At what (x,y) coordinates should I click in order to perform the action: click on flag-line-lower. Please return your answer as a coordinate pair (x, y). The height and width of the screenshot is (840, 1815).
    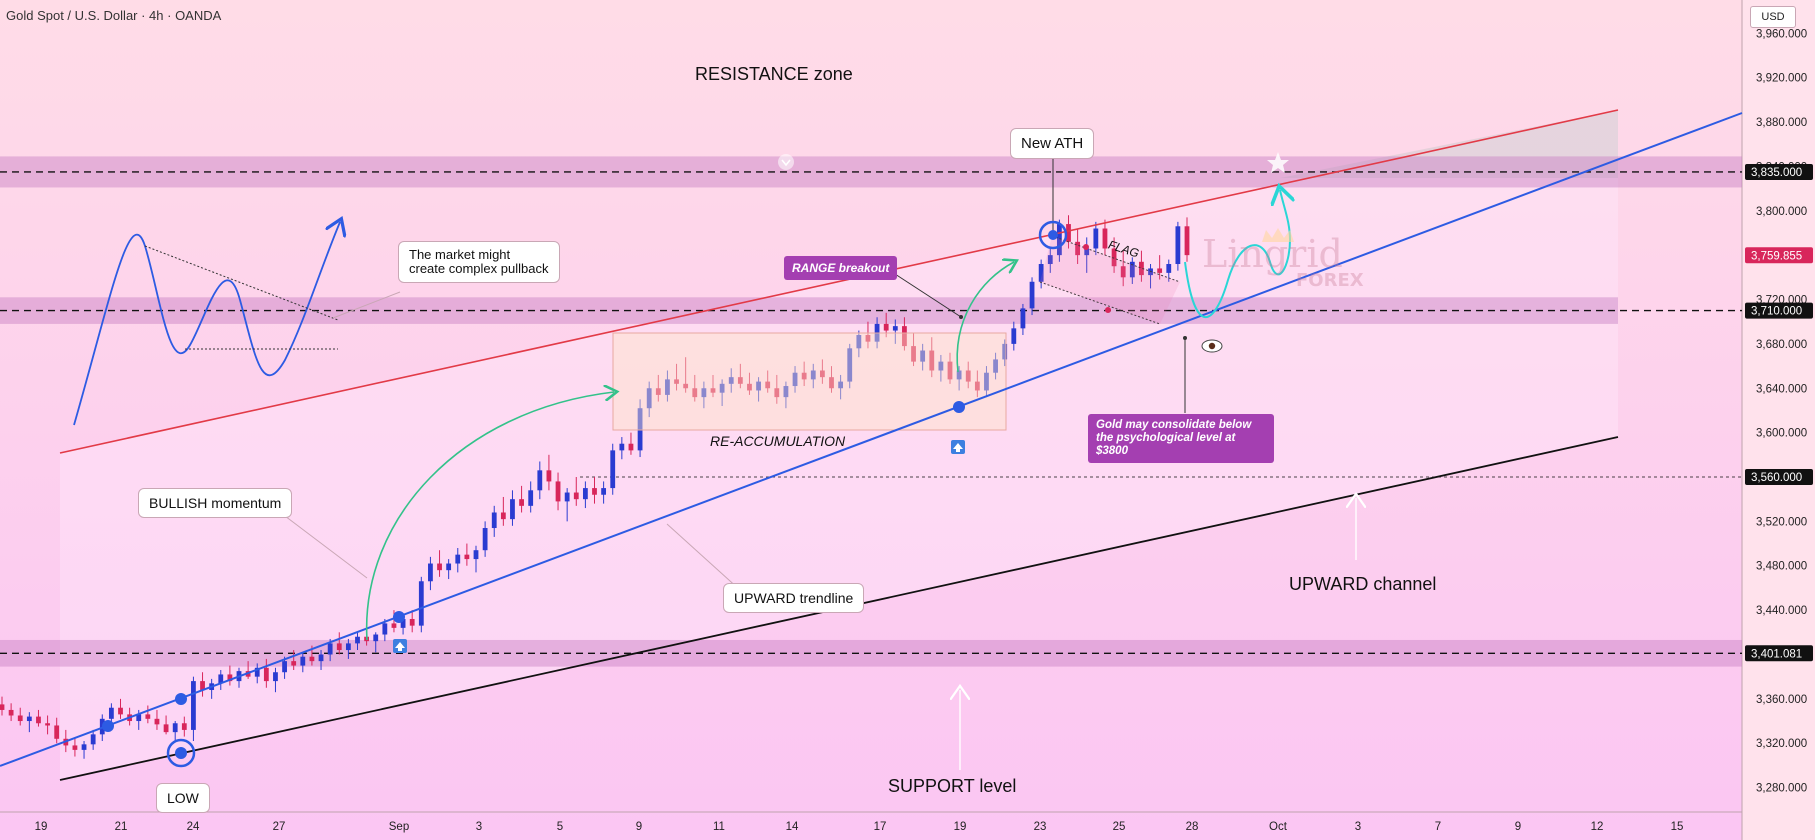
    Looking at the image, I should click on (1100, 303).